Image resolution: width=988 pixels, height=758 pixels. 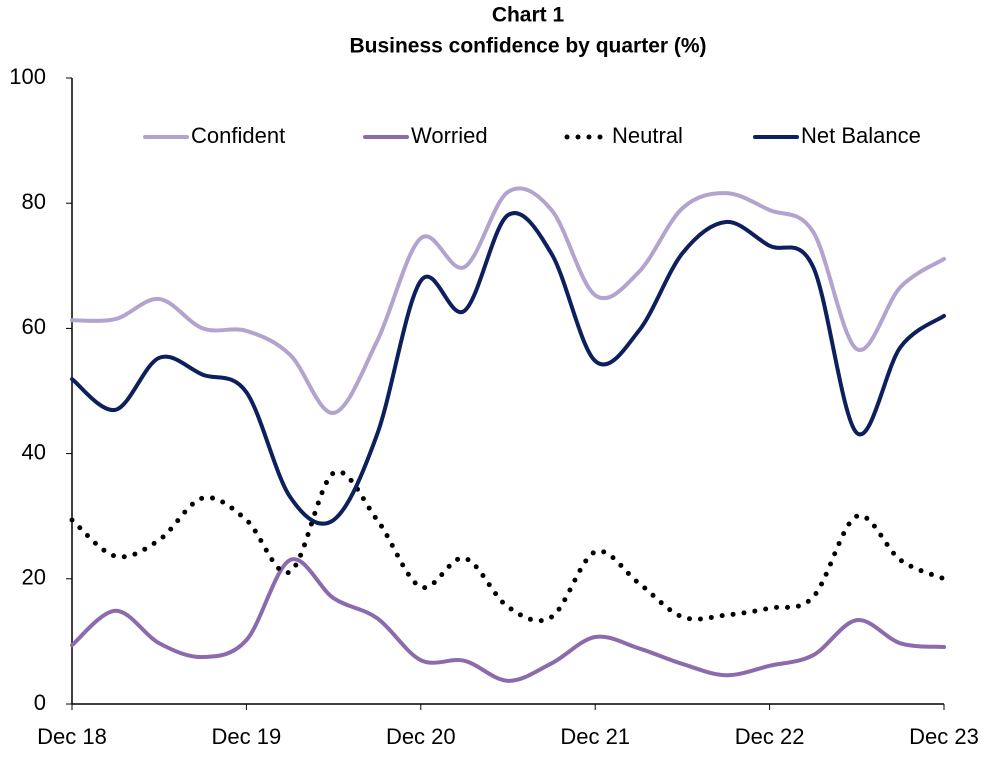 What do you see at coordinates (34, 201) in the screenshot?
I see `y-tick-label: 80` at bounding box center [34, 201].